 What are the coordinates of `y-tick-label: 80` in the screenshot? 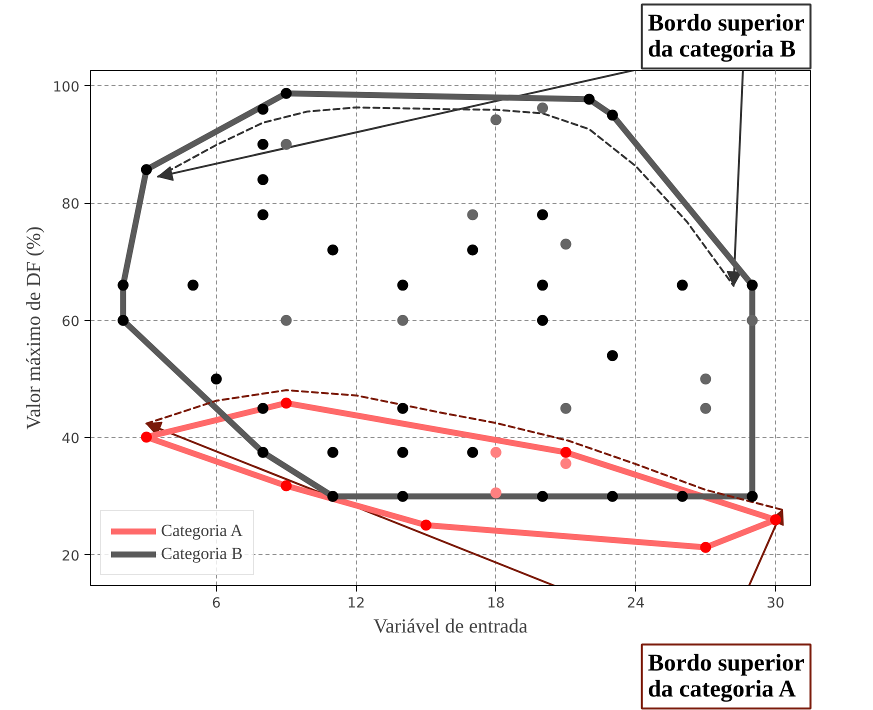 It's located at (71, 204).